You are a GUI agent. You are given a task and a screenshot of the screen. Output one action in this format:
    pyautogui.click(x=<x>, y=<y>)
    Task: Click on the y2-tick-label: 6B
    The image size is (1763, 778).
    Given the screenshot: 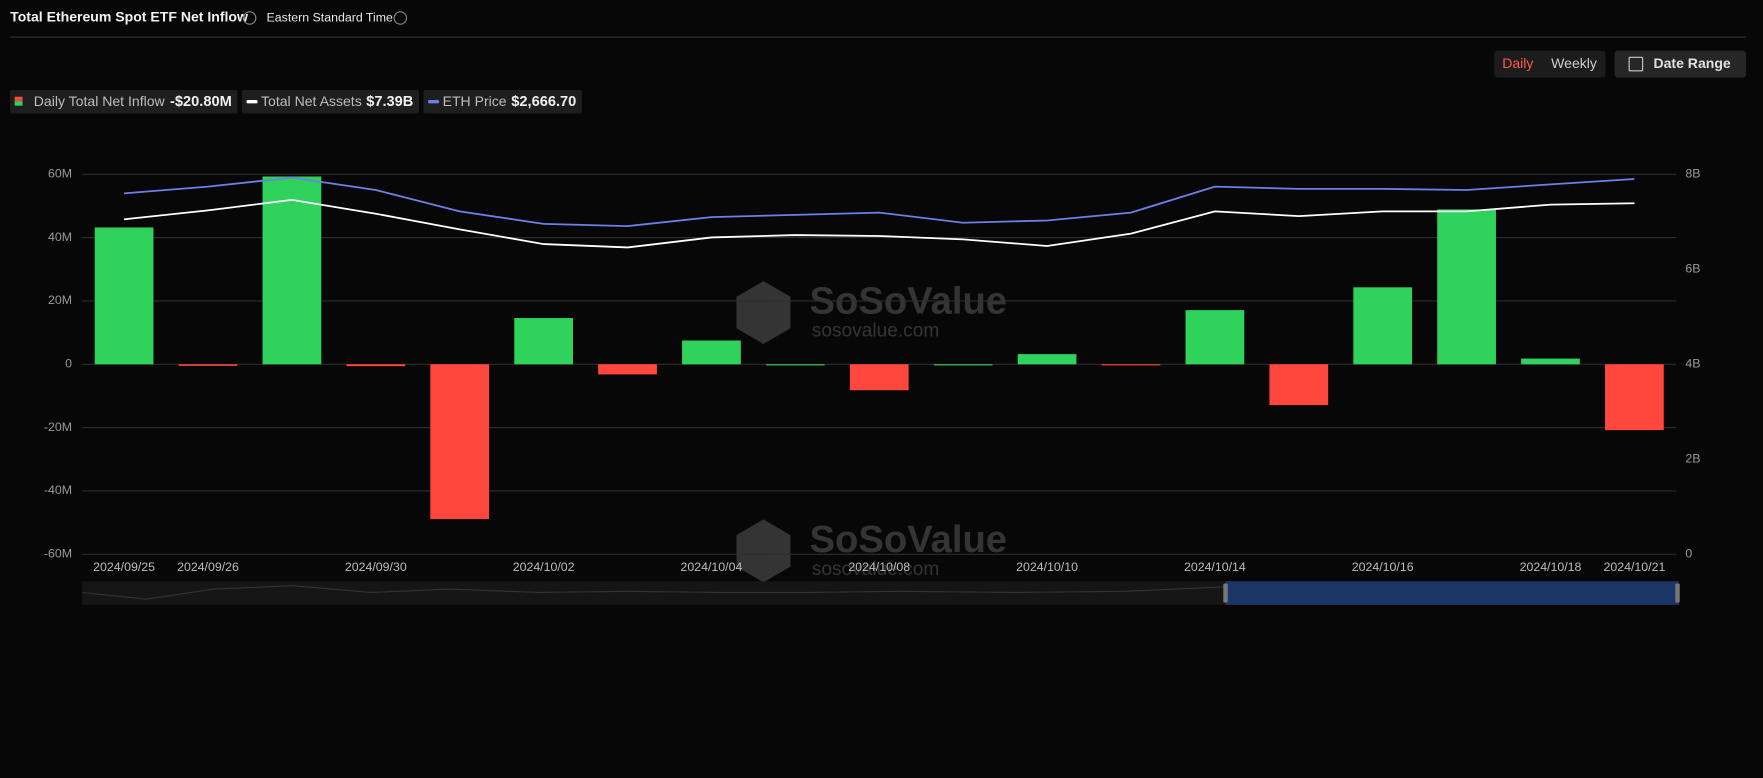 What is the action you would take?
    pyautogui.click(x=1692, y=269)
    